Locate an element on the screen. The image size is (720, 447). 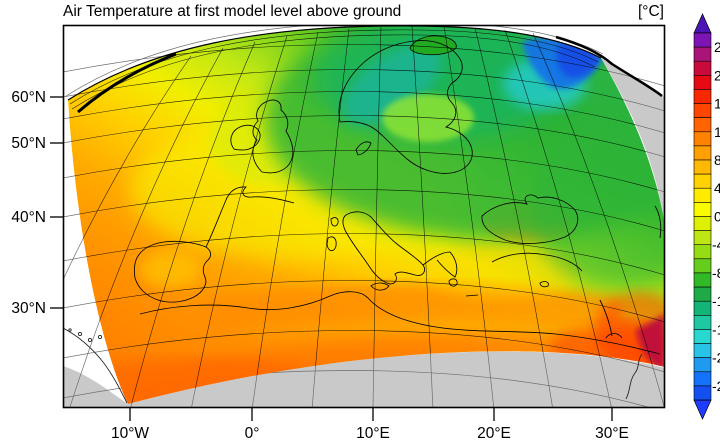
colorbar-tick-label: -24 is located at coordinates (716, 386).